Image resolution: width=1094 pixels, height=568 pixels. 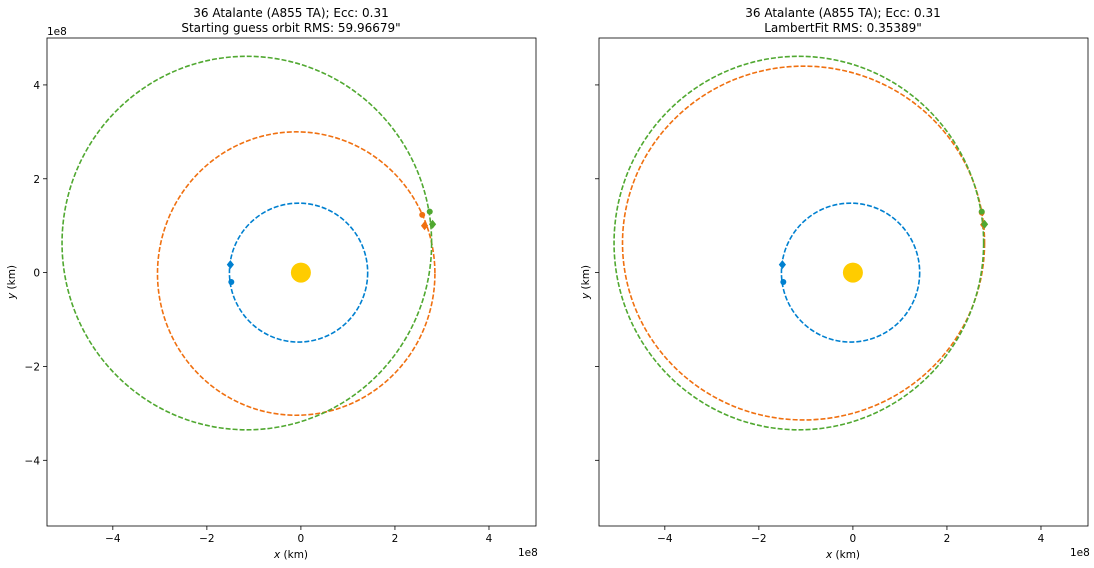 What do you see at coordinates (783, 282) in the screenshot?
I see `right-series-0-circle-marker` at bounding box center [783, 282].